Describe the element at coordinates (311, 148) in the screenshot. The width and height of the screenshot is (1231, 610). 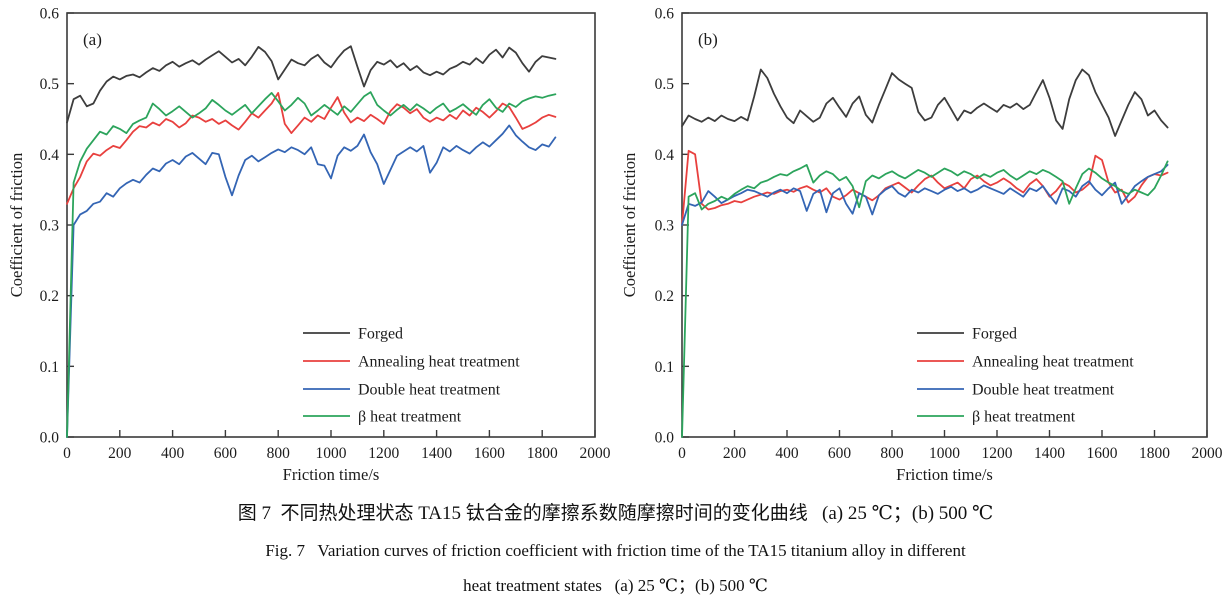
I see `series-line-annealing-heat-treatment` at that location.